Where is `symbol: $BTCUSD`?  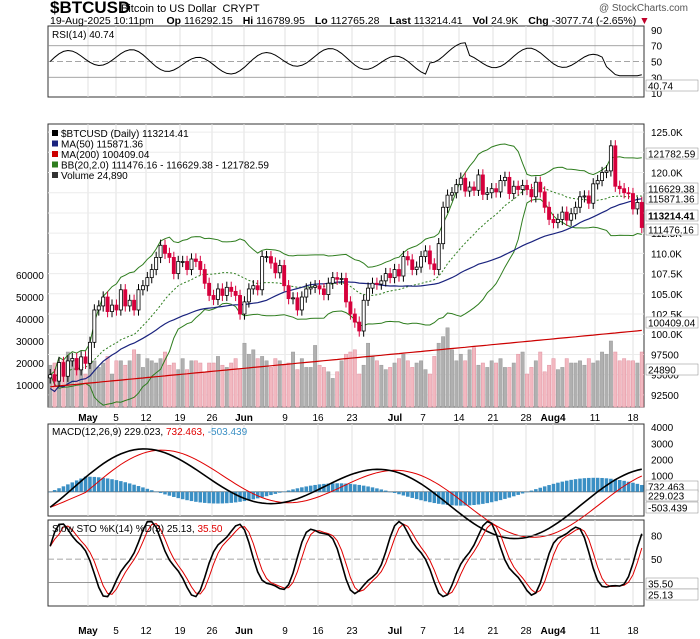 symbol: $BTCUSD is located at coordinates (90, 8).